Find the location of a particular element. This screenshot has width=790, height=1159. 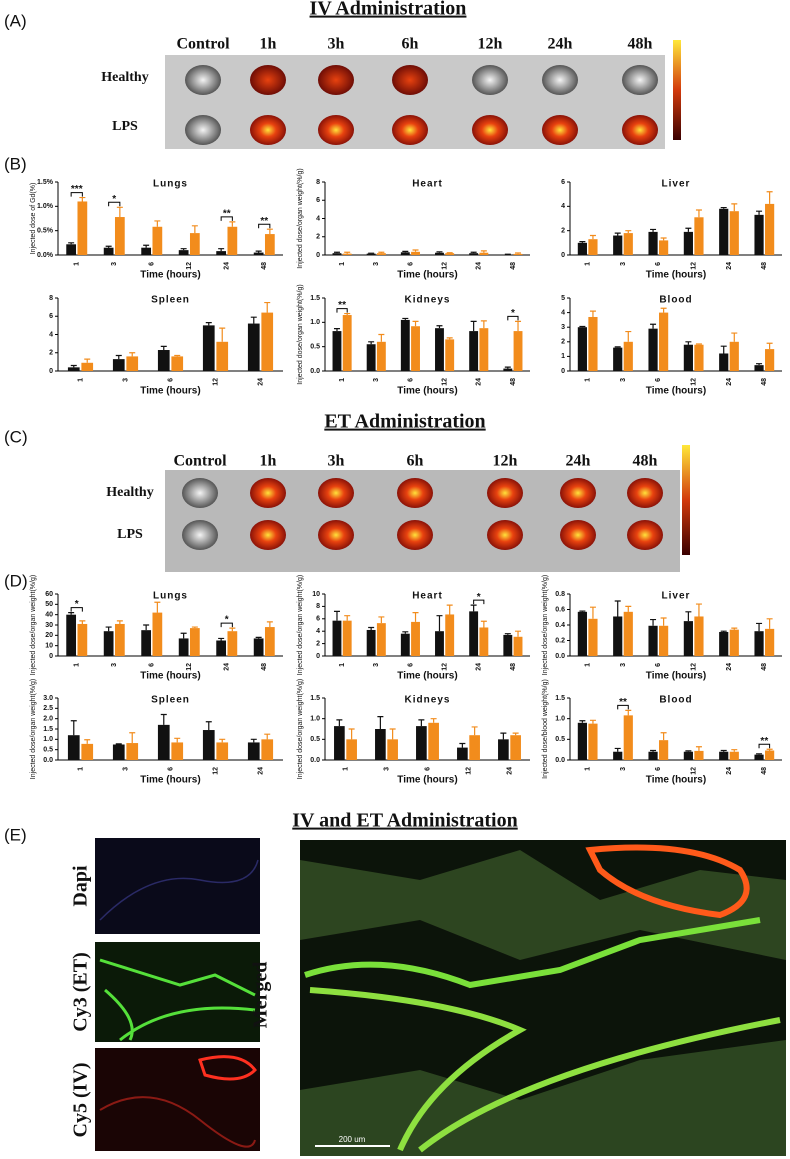

column-label: Control is located at coordinates (203, 44).